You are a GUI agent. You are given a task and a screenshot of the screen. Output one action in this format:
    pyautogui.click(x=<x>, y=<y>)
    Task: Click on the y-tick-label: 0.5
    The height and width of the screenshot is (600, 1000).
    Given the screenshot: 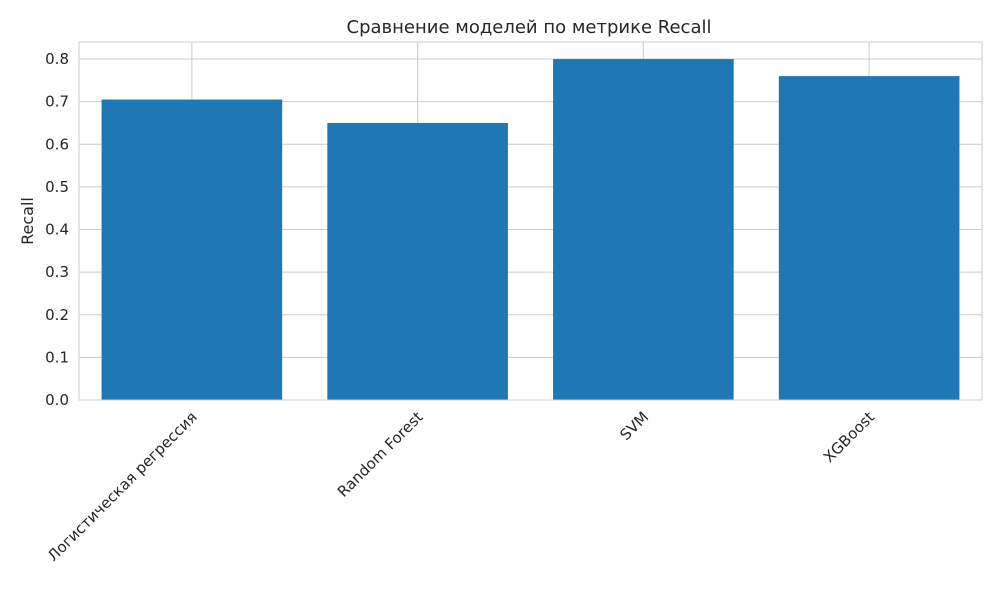 What is the action you would take?
    pyautogui.click(x=57, y=187)
    